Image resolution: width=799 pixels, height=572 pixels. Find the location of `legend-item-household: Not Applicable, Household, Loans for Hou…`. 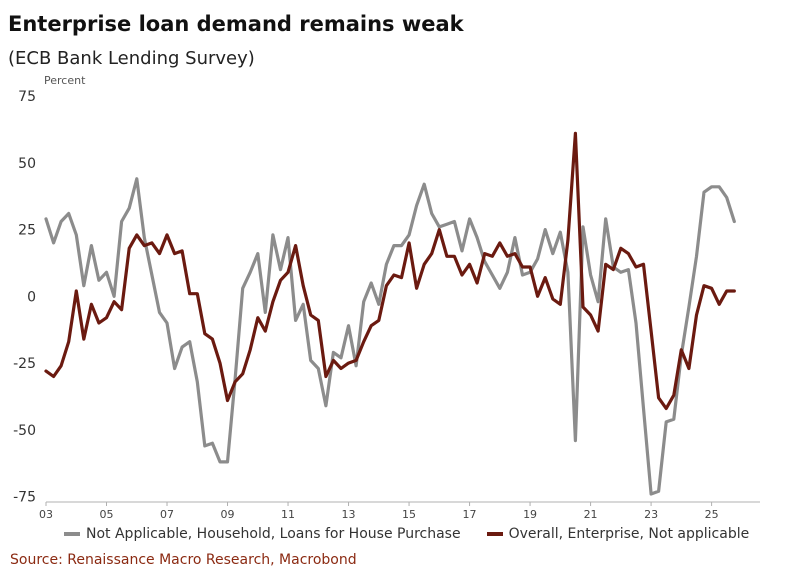

legend-item-household: Not Applicable, Household, Loans for Hou… is located at coordinates (262, 534).